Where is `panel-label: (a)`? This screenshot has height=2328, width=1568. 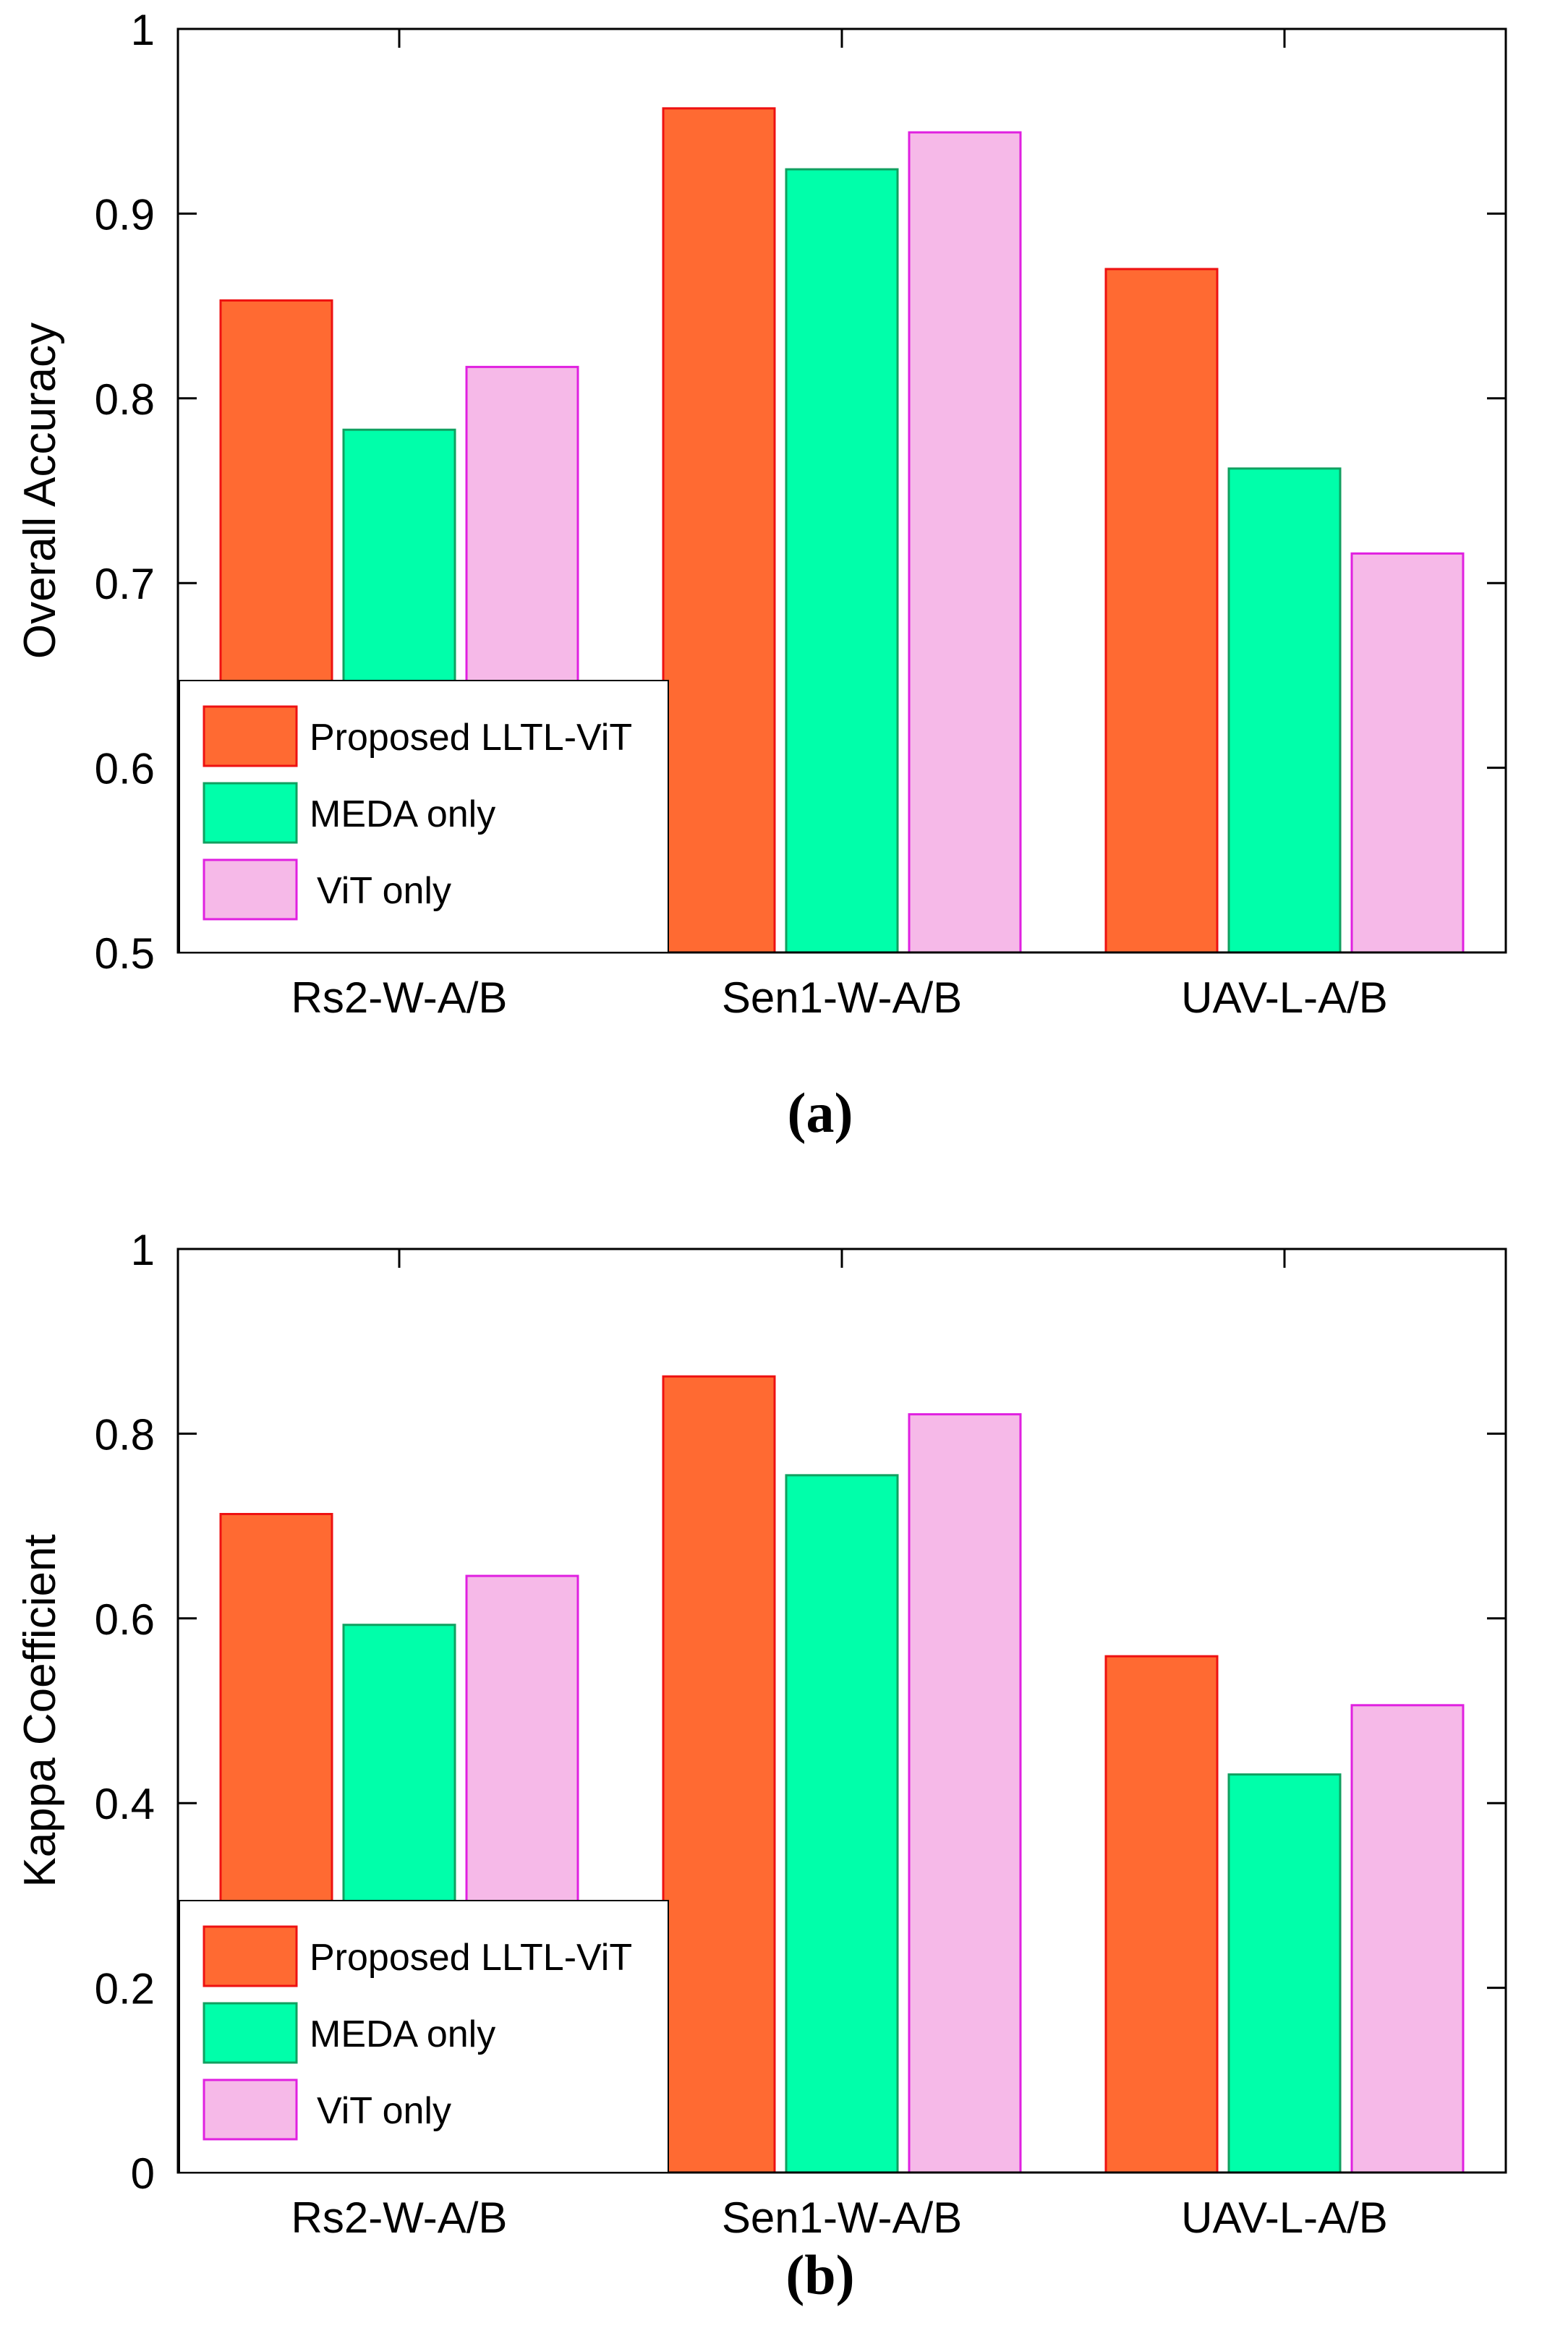
panel-label: (a) is located at coordinates (820, 1113).